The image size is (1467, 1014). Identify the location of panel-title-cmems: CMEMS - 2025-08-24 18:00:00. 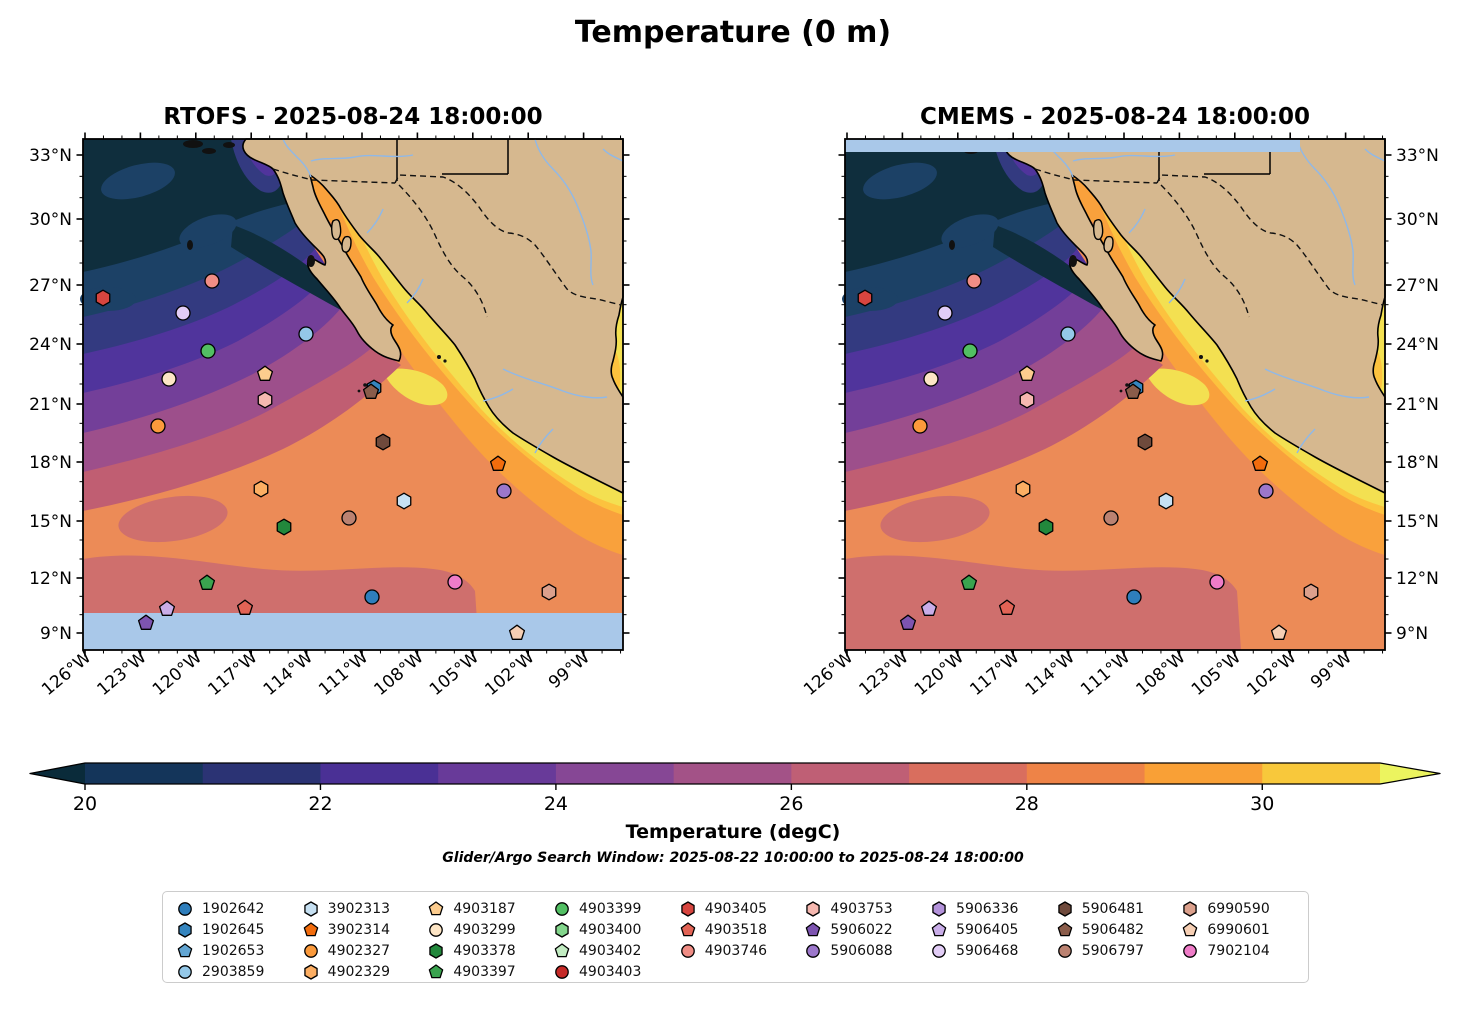
(1115, 117).